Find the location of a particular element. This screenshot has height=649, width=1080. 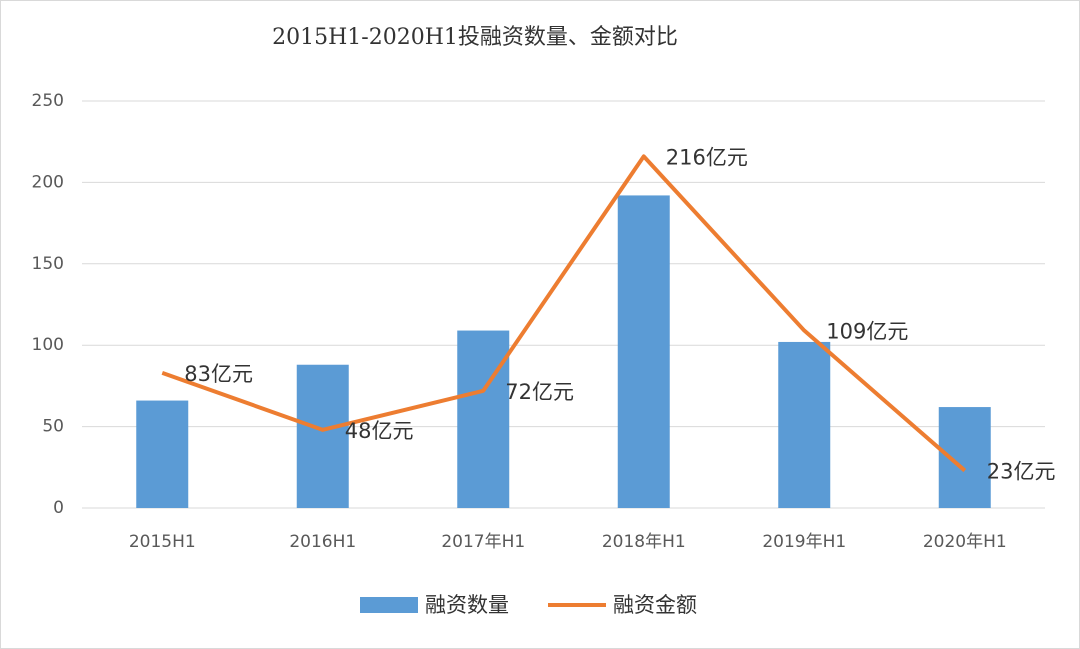

legend-swatch is located at coordinates (389, 605).